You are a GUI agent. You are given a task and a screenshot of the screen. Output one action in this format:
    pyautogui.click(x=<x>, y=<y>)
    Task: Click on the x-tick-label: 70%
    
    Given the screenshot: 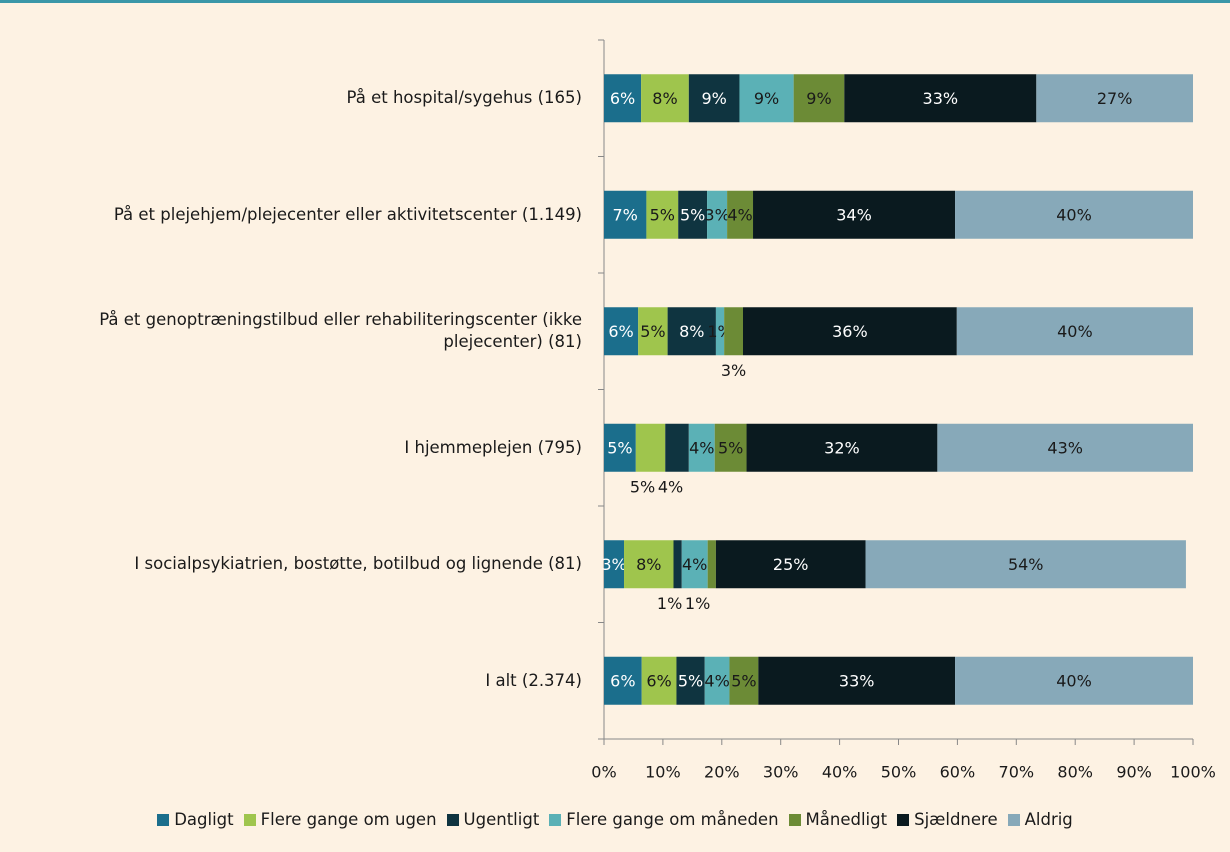 What is the action you would take?
    pyautogui.click(x=1017, y=772)
    